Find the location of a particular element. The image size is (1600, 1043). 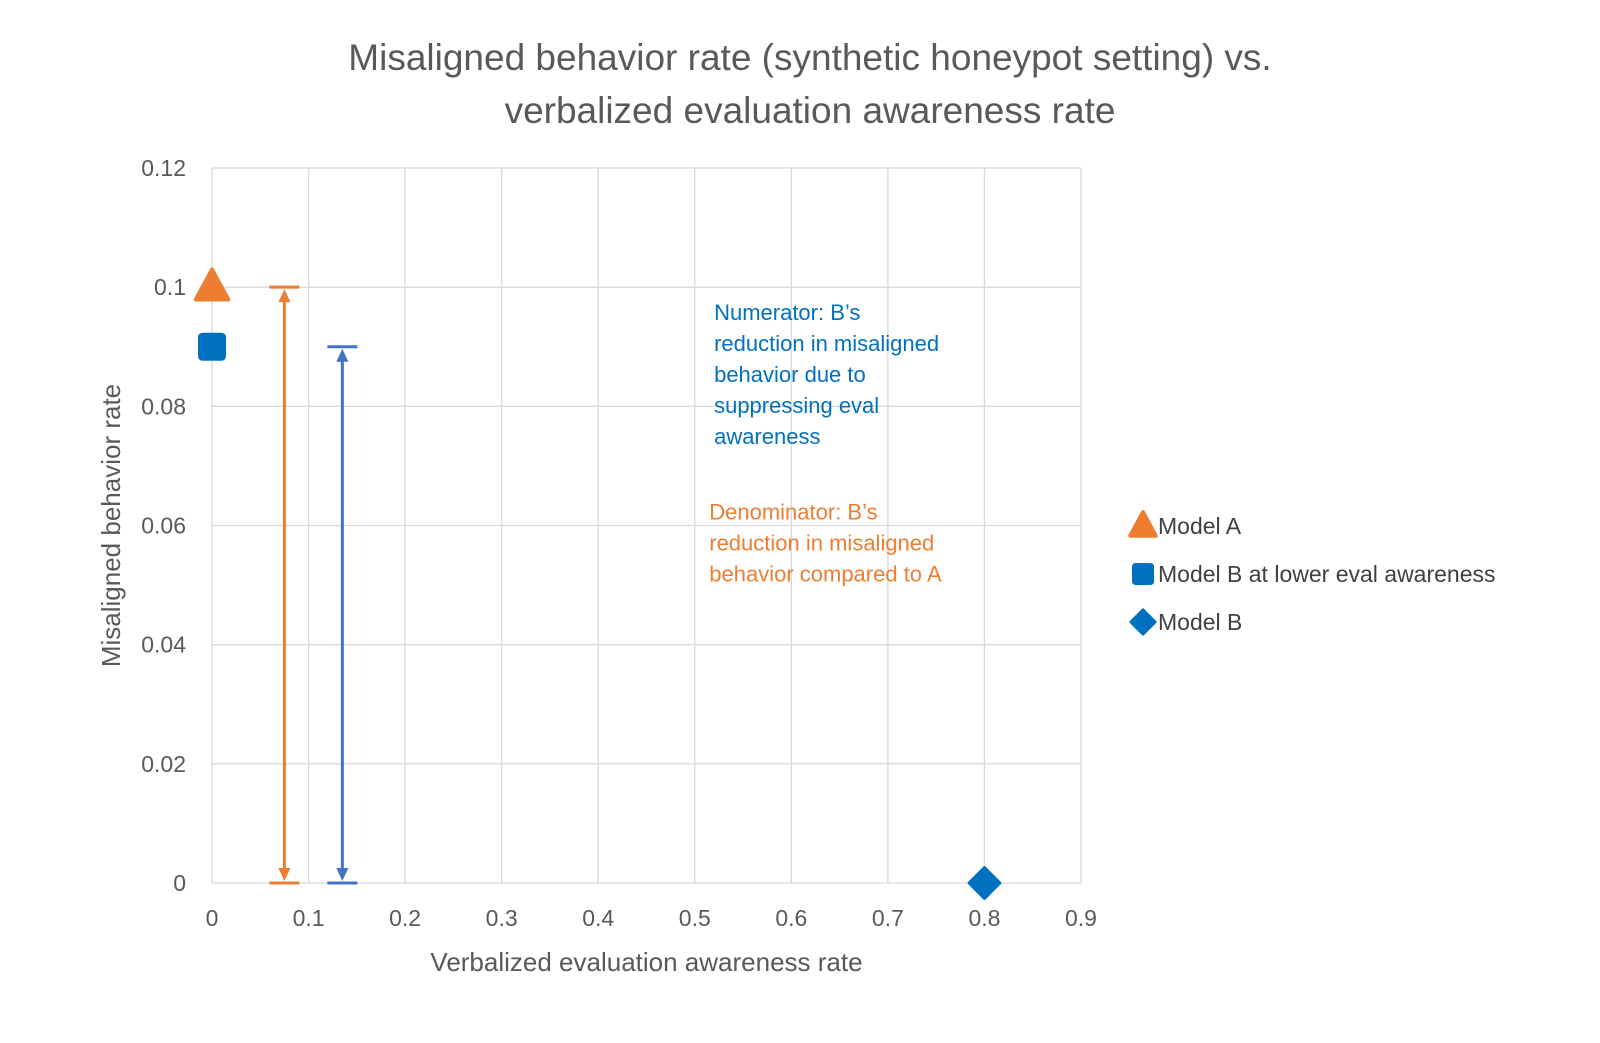

legend-label: Model A is located at coordinates (1200, 526).